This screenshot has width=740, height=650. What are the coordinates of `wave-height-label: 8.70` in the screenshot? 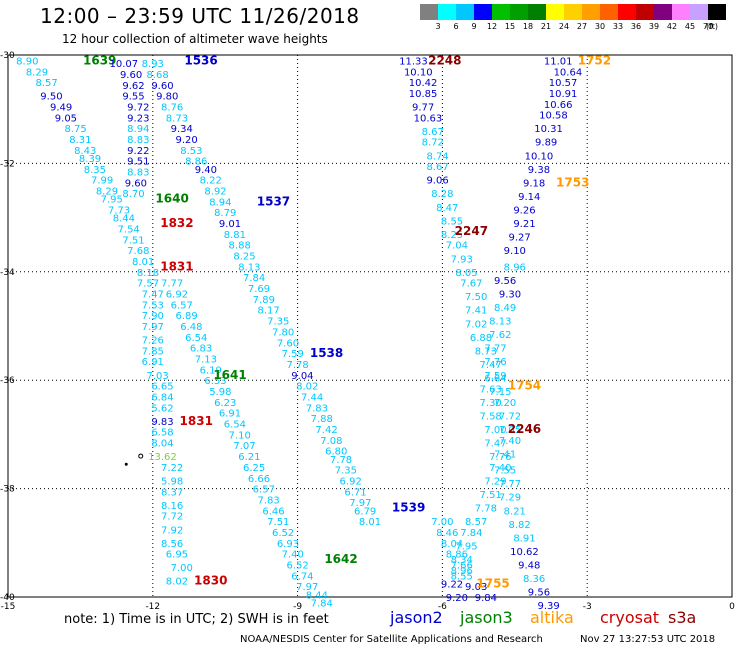 It's located at (133, 194).